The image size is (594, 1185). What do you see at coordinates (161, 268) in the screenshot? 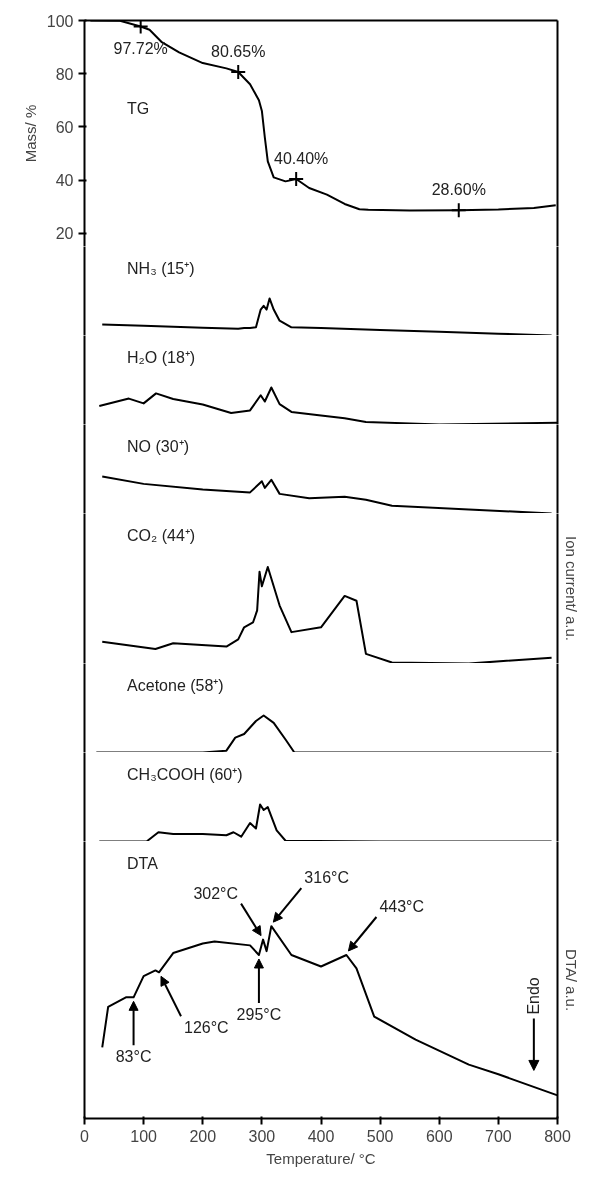
I see `text: NH₃ (15⁺)` at bounding box center [161, 268].